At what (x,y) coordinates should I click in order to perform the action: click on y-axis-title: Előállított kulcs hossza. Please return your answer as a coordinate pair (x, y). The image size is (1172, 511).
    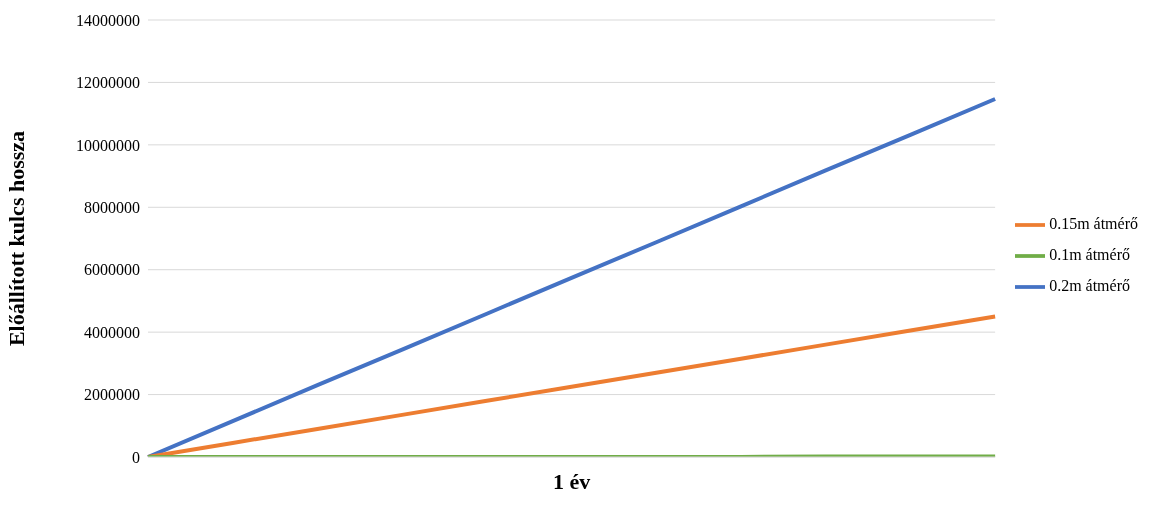
    Looking at the image, I should click on (16, 238).